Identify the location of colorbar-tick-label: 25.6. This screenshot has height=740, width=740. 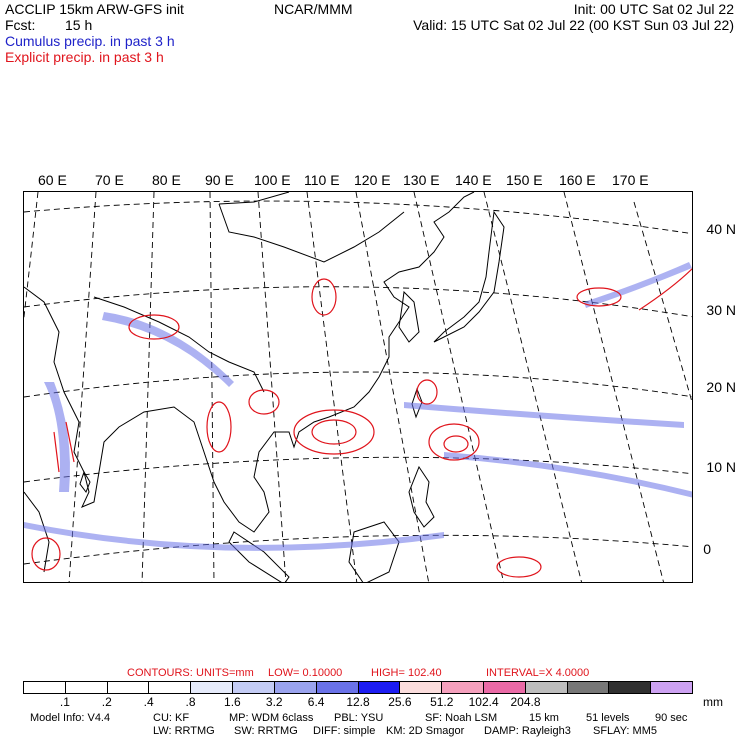
(400, 702).